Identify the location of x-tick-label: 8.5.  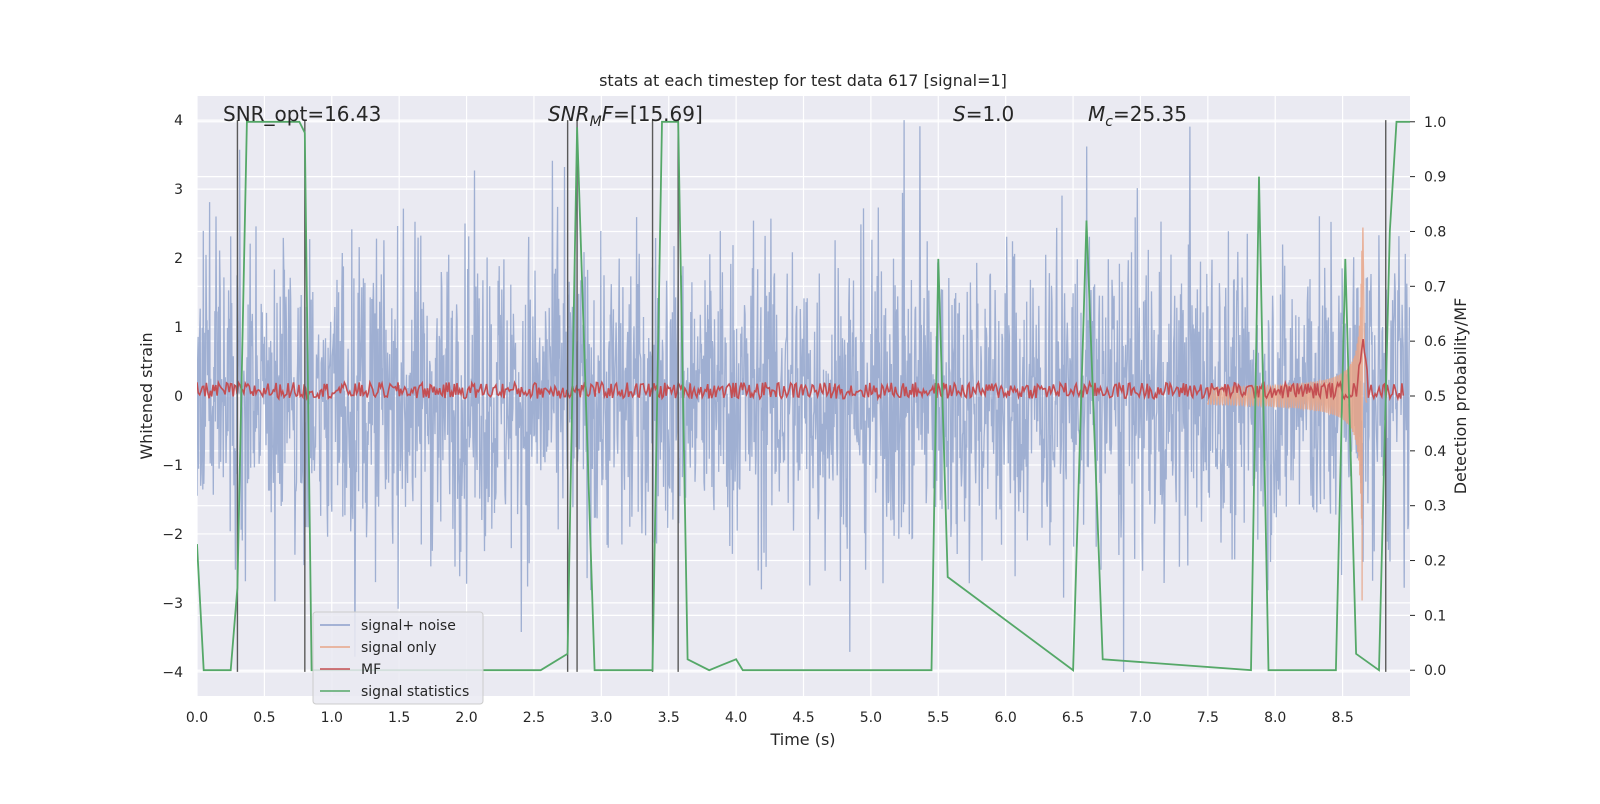
(1342, 718).